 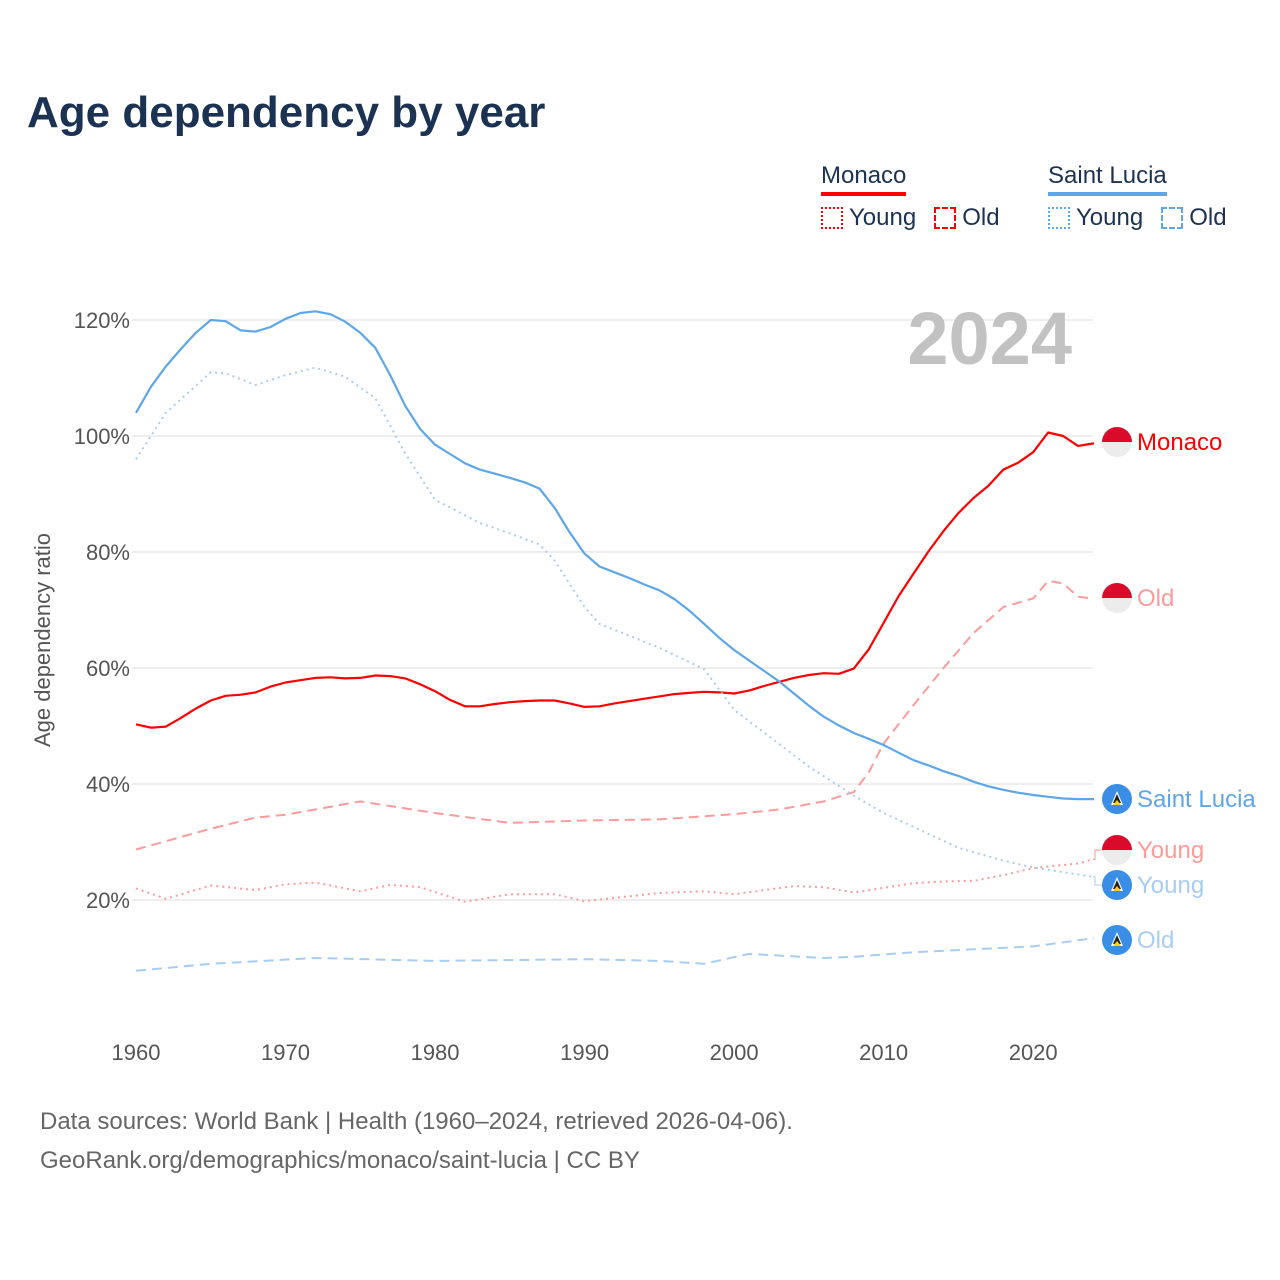 What do you see at coordinates (1110, 217) in the screenshot?
I see `legend-saint-lucia-young: Young` at bounding box center [1110, 217].